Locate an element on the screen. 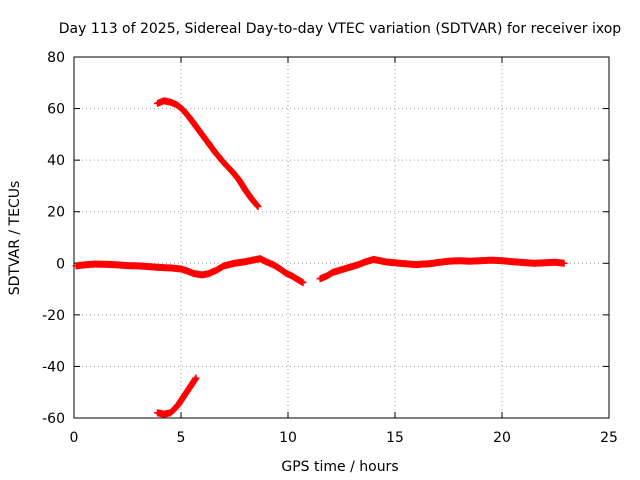 The width and height of the screenshot is (640, 480). y-tick-label: 0 is located at coordinates (60, 264).